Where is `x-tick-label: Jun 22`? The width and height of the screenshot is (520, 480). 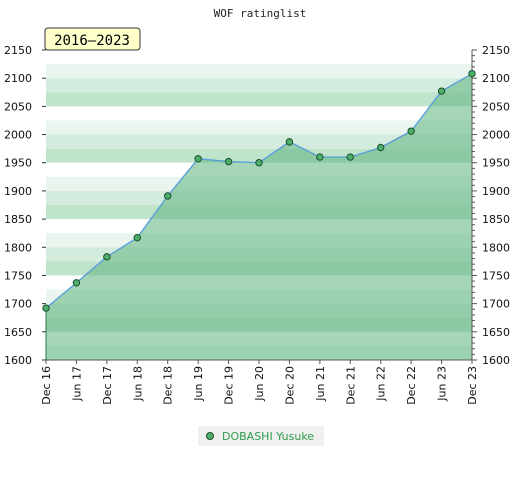 x-tick-label: Jun 22 is located at coordinates (381, 384).